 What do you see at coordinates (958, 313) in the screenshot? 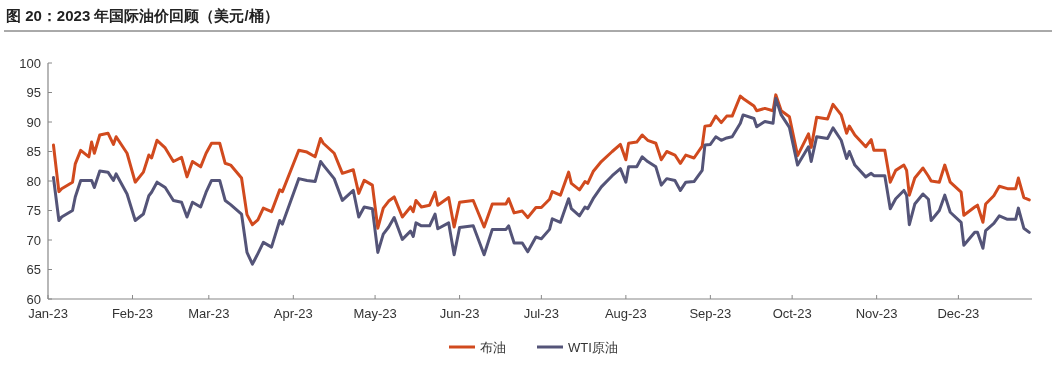
I see `x-tick-label: Dec-23` at bounding box center [958, 313].